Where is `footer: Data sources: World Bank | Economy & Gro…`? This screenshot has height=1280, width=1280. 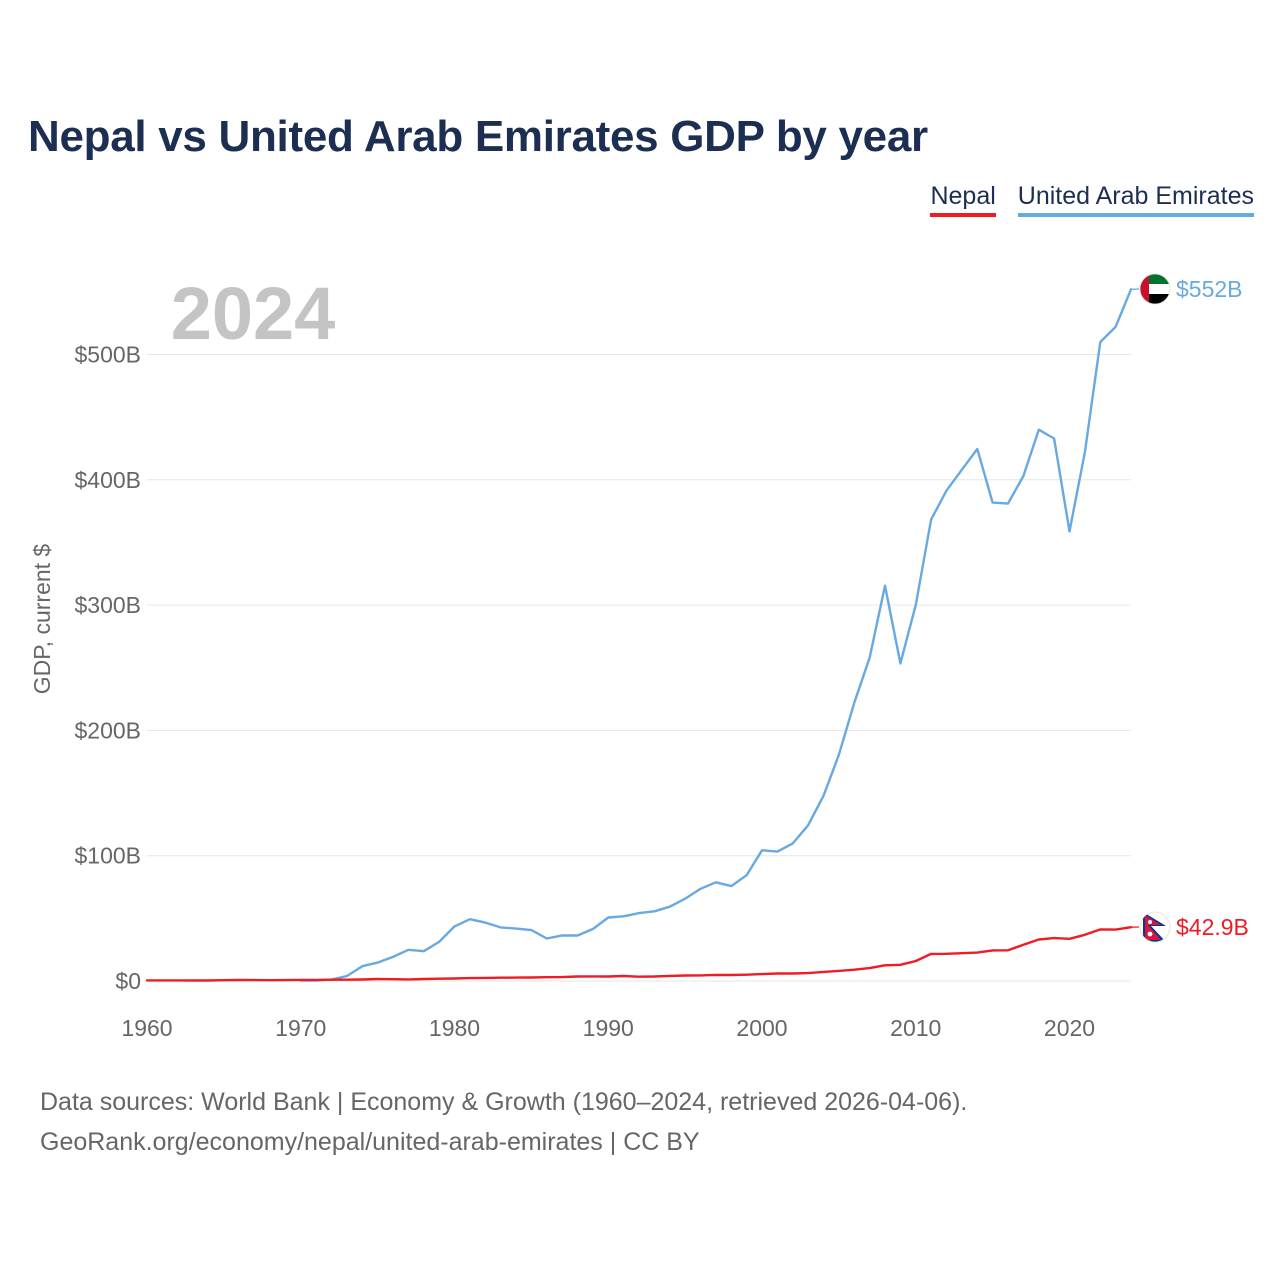 footer: Data sources: World Bank | Economy & Gro… is located at coordinates (503, 1122).